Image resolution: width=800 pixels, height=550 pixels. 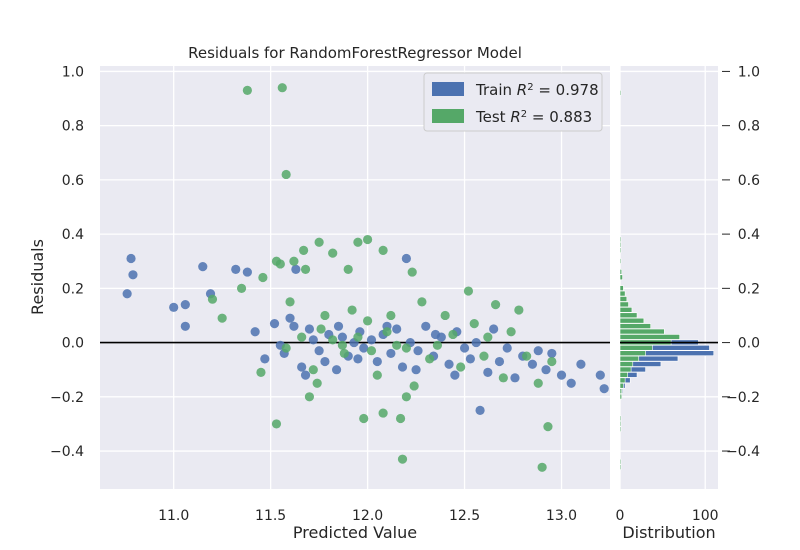 I want to click on legend-test-swatch, so click(x=448, y=116).